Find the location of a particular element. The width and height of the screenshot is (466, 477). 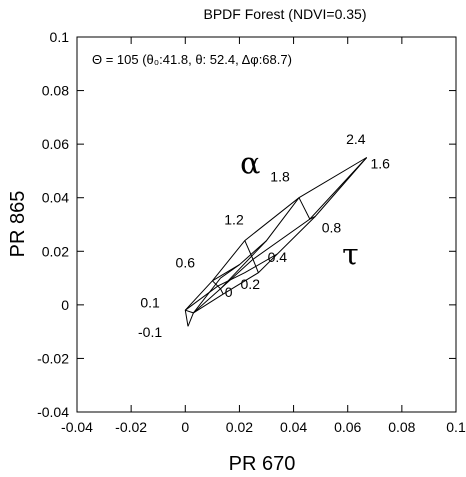

x-tick-label: 0.1 is located at coordinates (456, 427).